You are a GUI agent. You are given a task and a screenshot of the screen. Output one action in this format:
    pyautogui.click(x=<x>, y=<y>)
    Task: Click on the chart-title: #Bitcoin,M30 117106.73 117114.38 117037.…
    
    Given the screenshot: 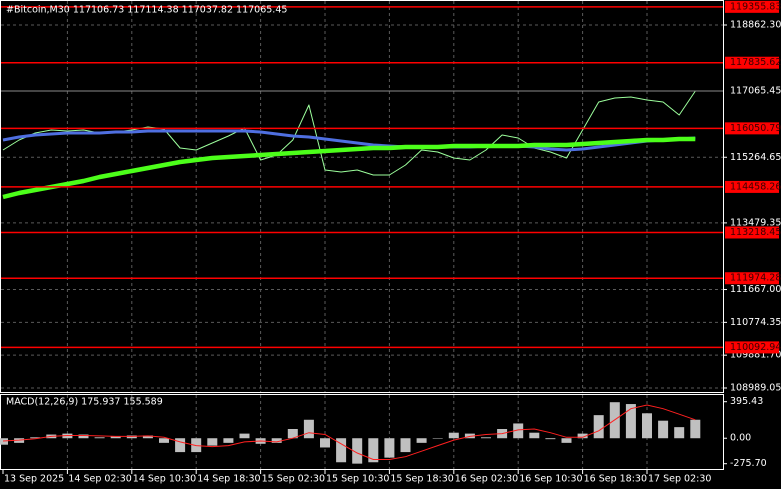 What is the action you would take?
    pyautogui.click(x=146, y=10)
    